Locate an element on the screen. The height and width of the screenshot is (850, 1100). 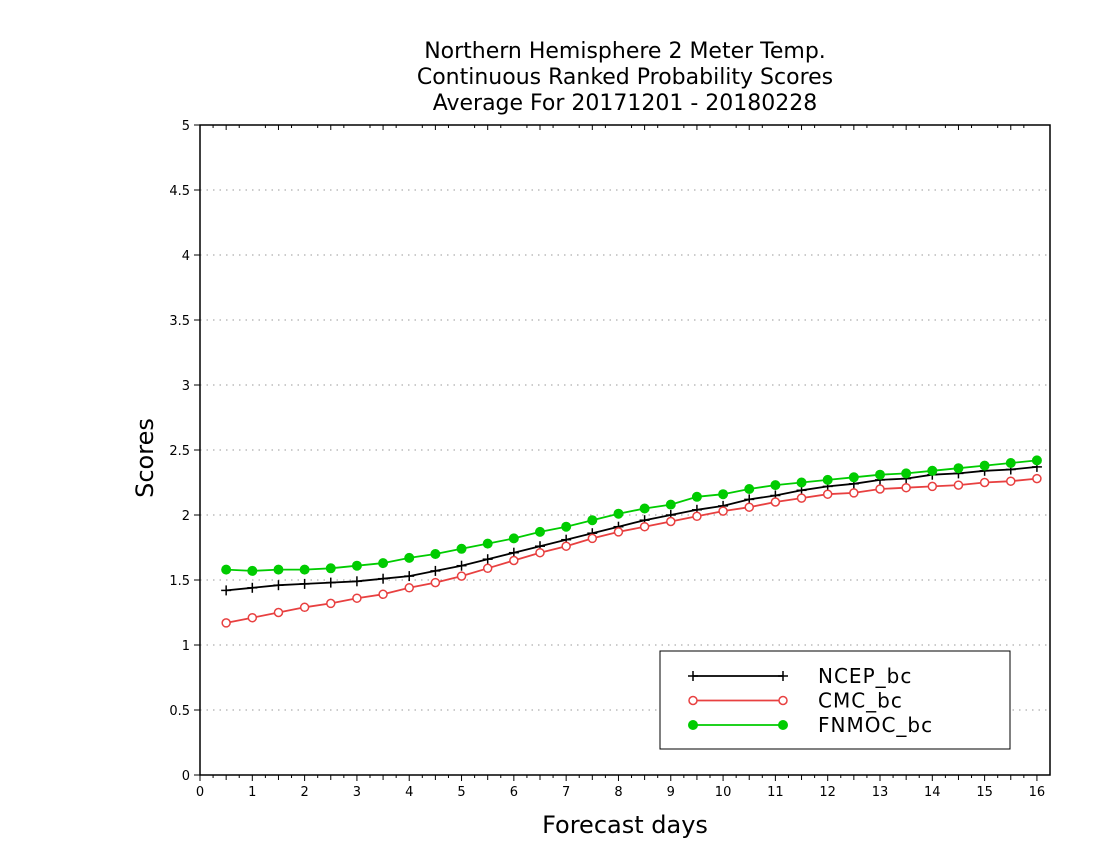
legend-label: NCEP_bc is located at coordinates (865, 676).